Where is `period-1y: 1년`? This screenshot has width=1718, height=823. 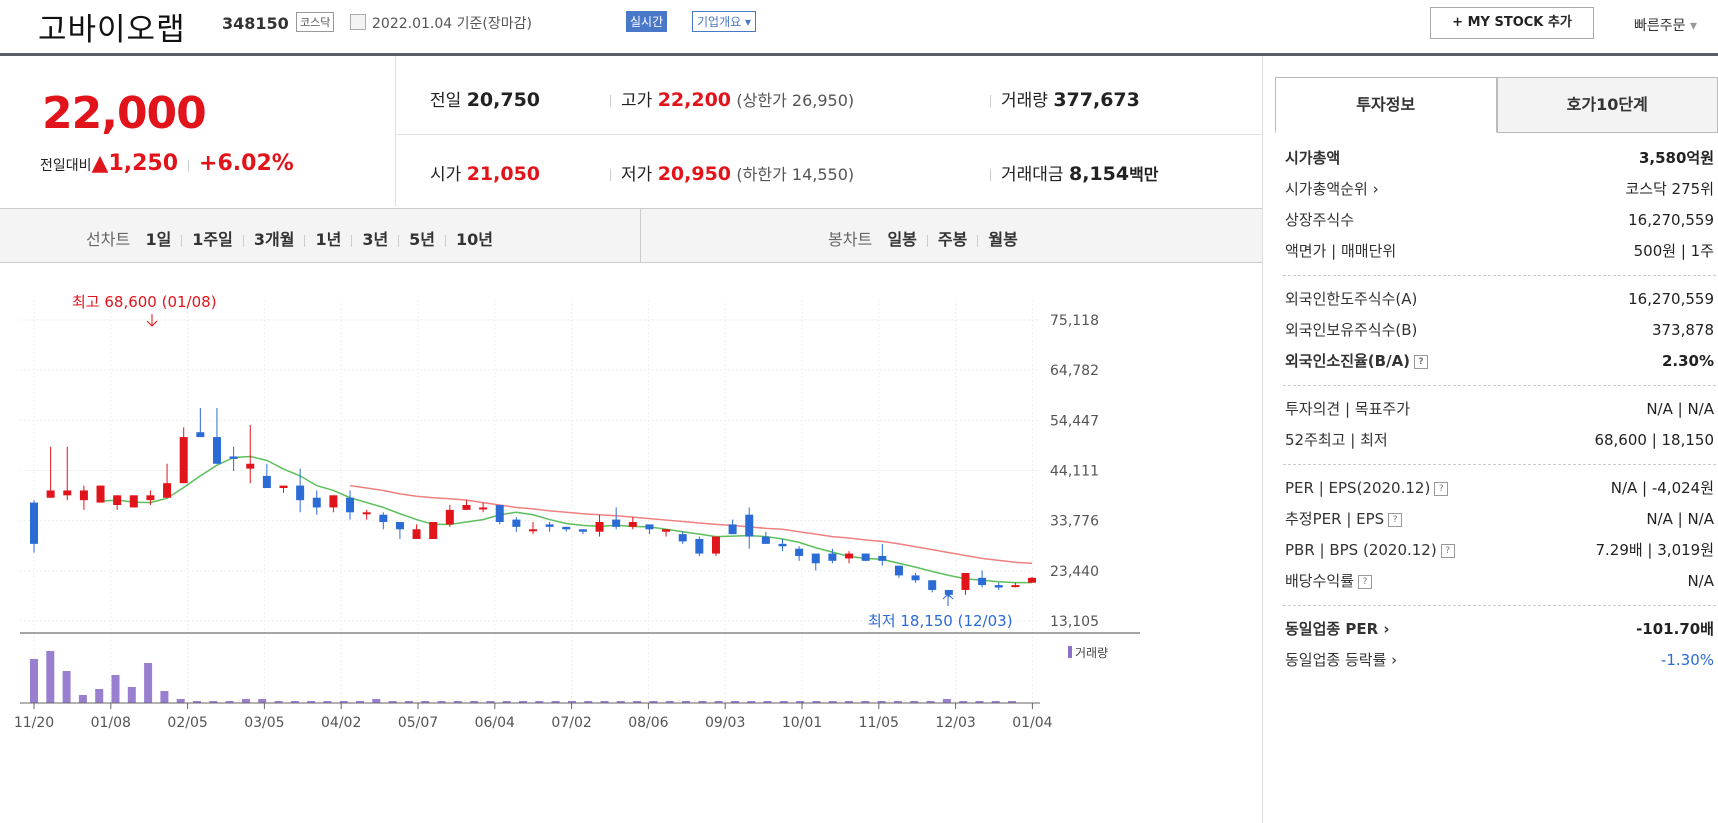
period-1y: 1년 is located at coordinates (328, 239).